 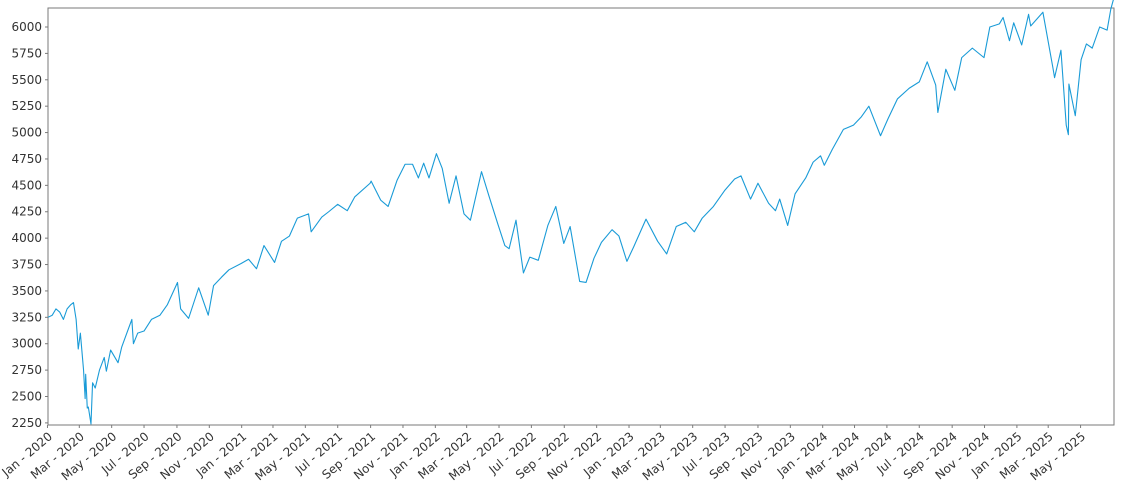 What do you see at coordinates (26, 185) in the screenshot?
I see `y-tick-label: 4500` at bounding box center [26, 185].